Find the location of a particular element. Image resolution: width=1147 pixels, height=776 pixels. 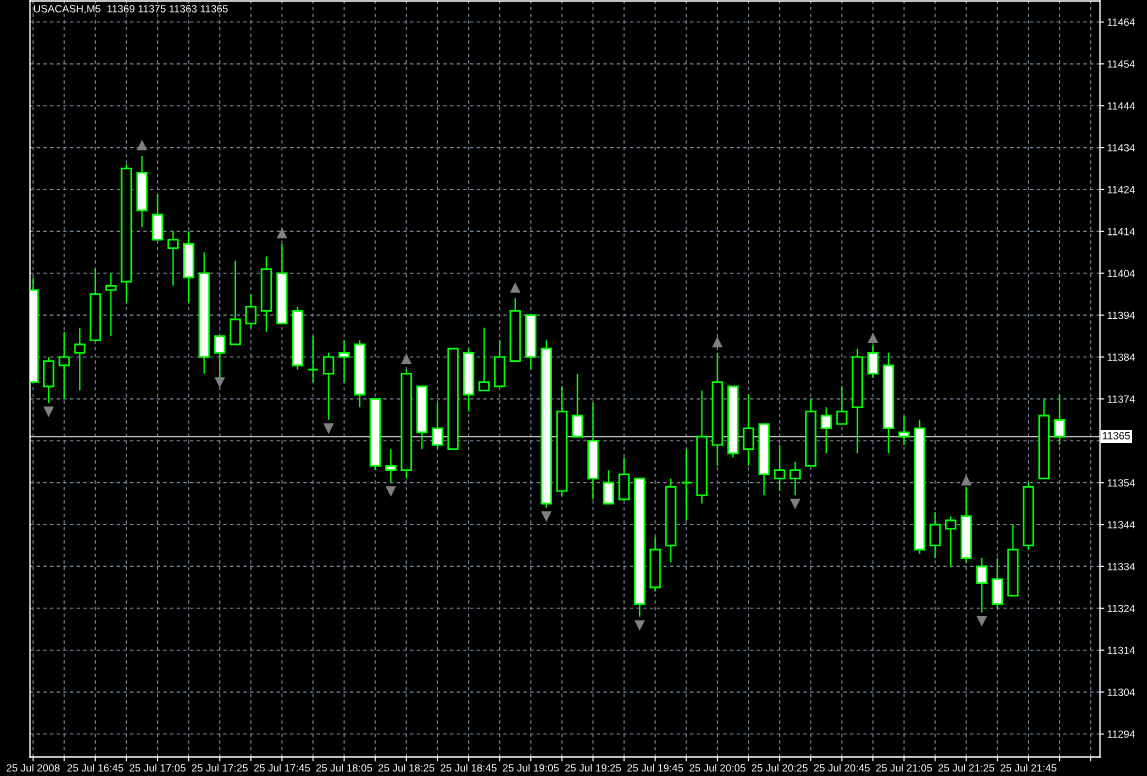

x-tick-label: 25 Jul 2008 is located at coordinates (33, 767).